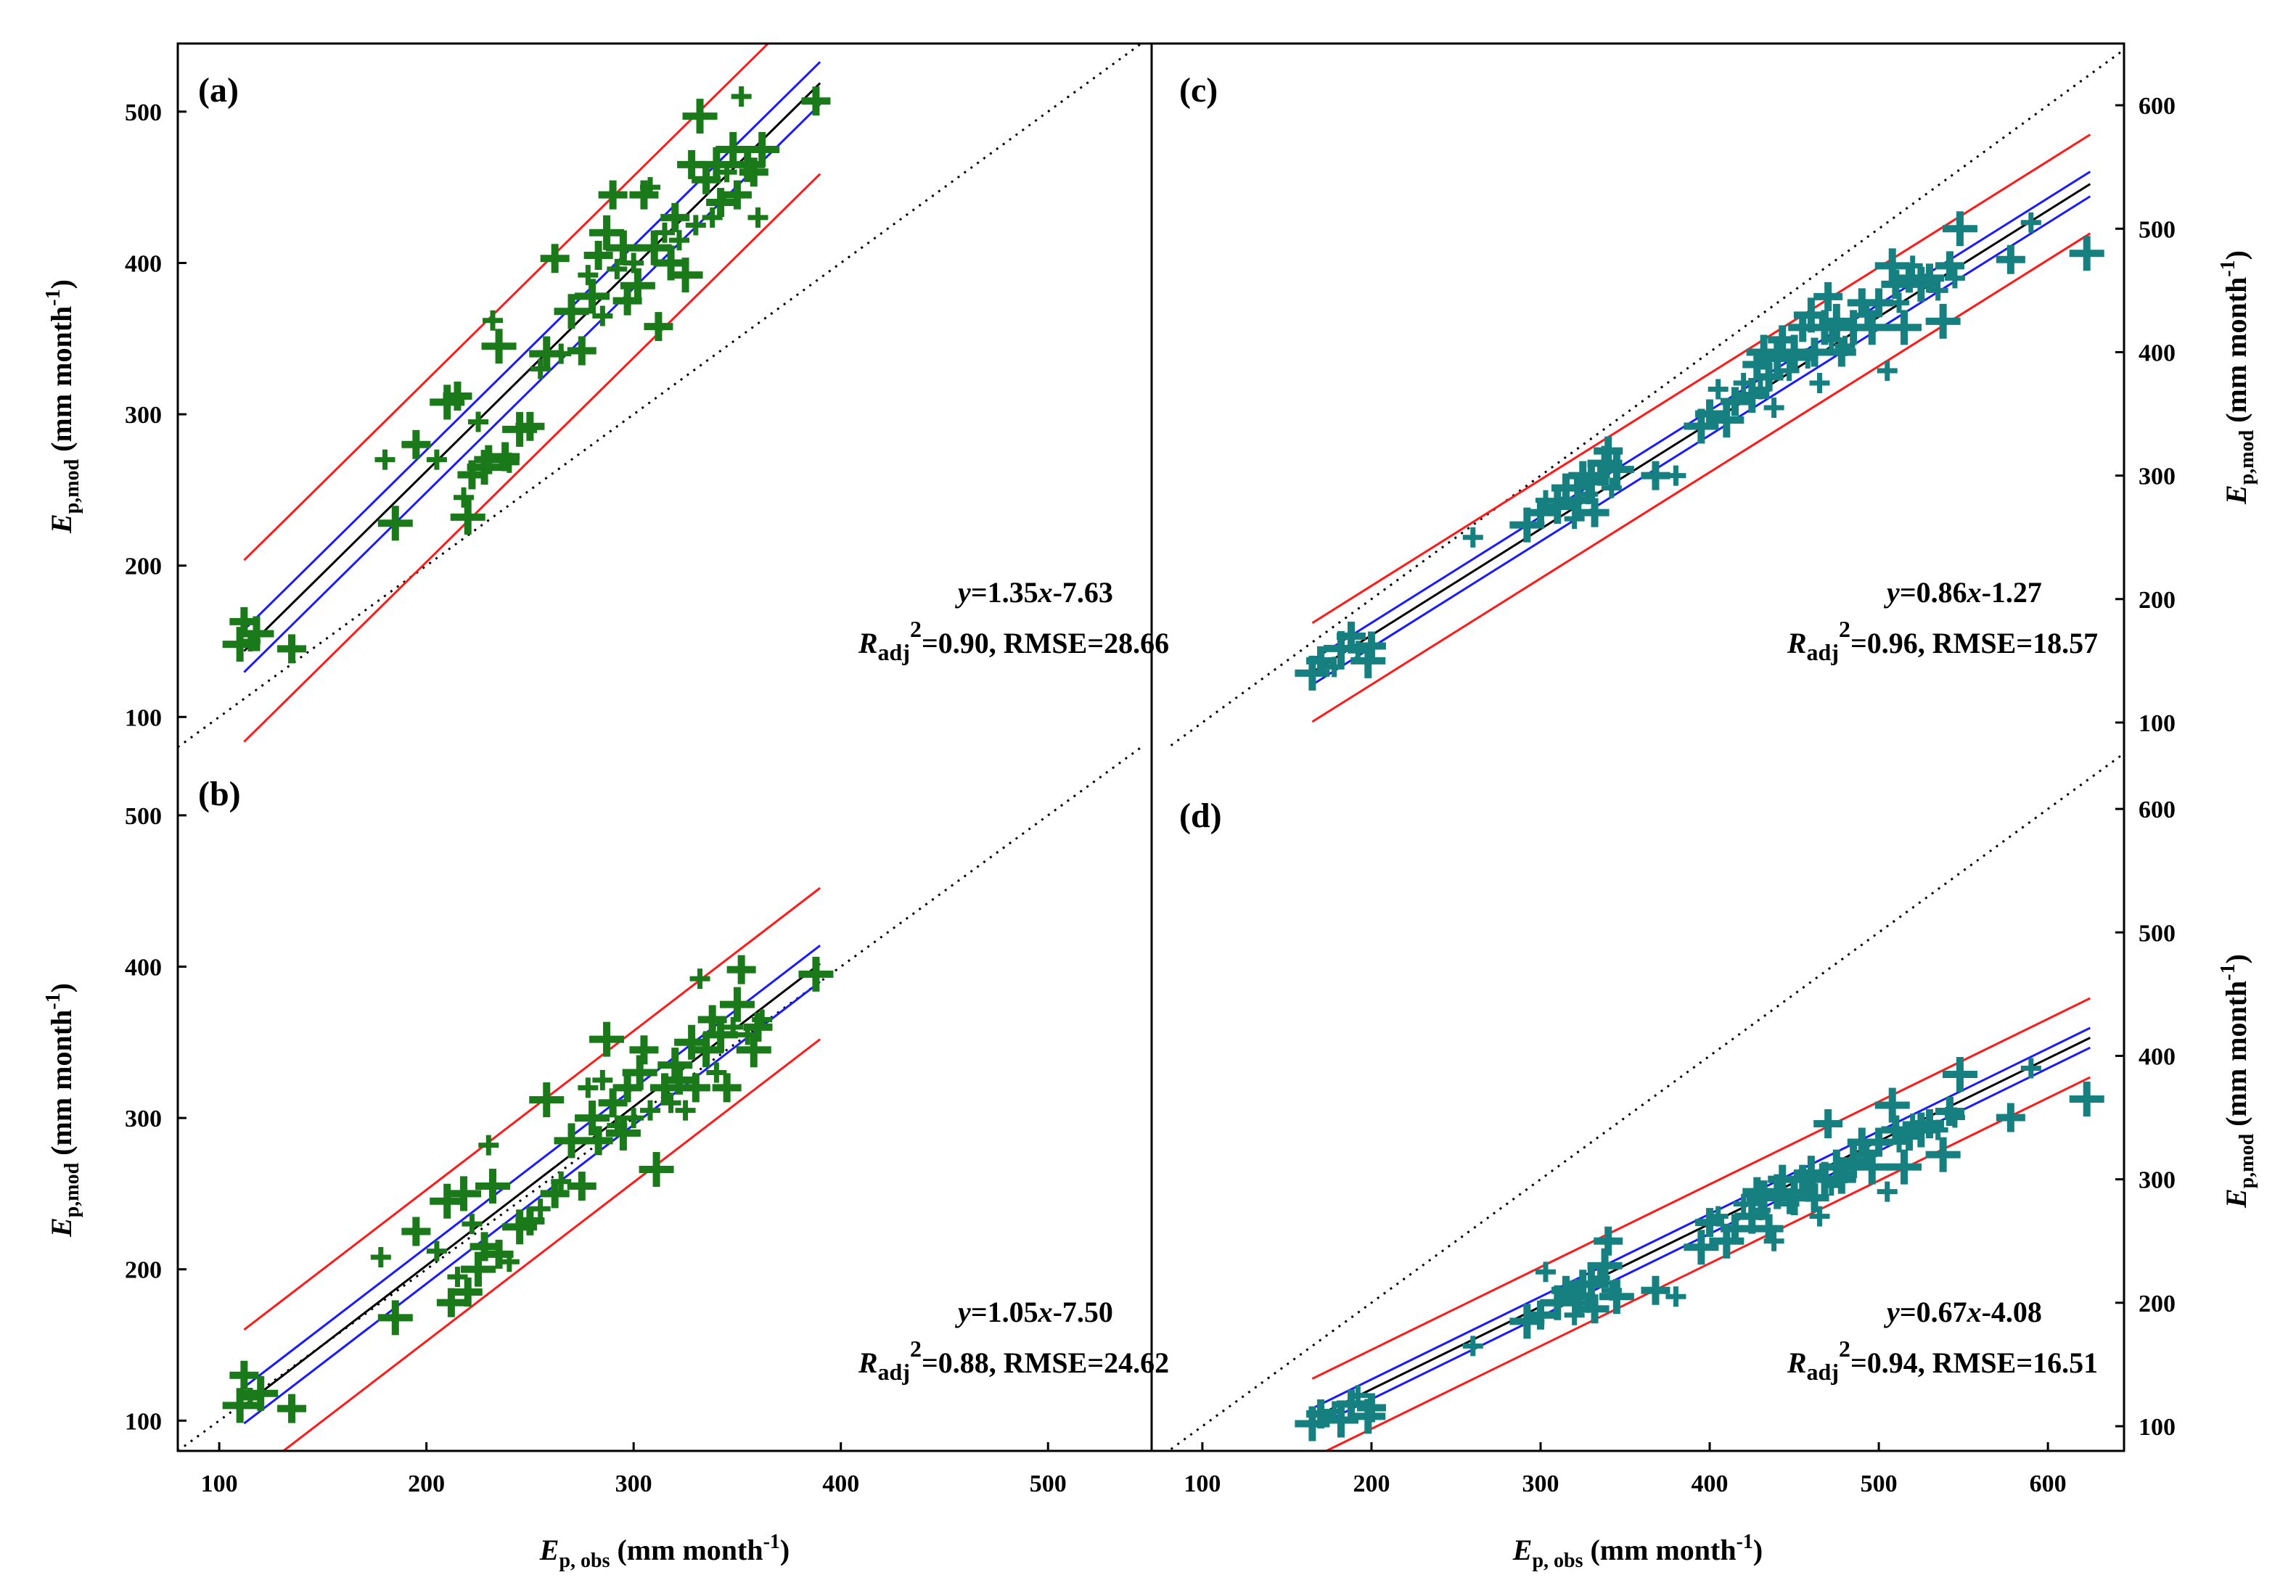  Describe the element at coordinates (506, 303) in the screenshot. I see `prediction-band-upper` at that location.